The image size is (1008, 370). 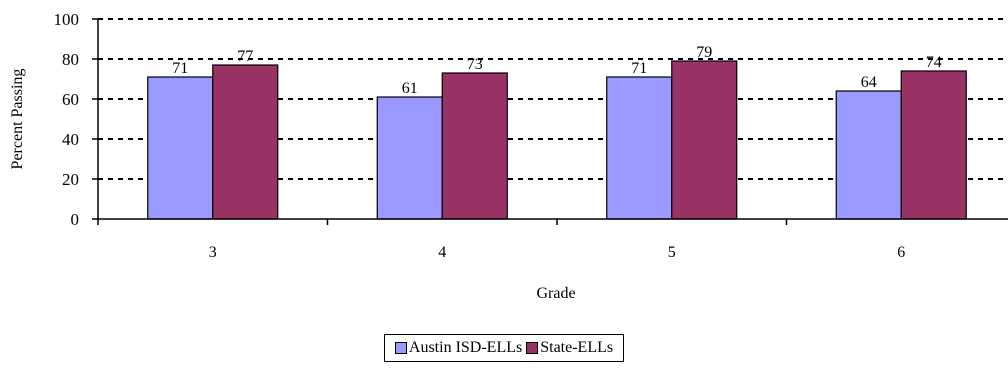 I want to click on legend-item-state: State-ELLs, so click(x=569, y=348).